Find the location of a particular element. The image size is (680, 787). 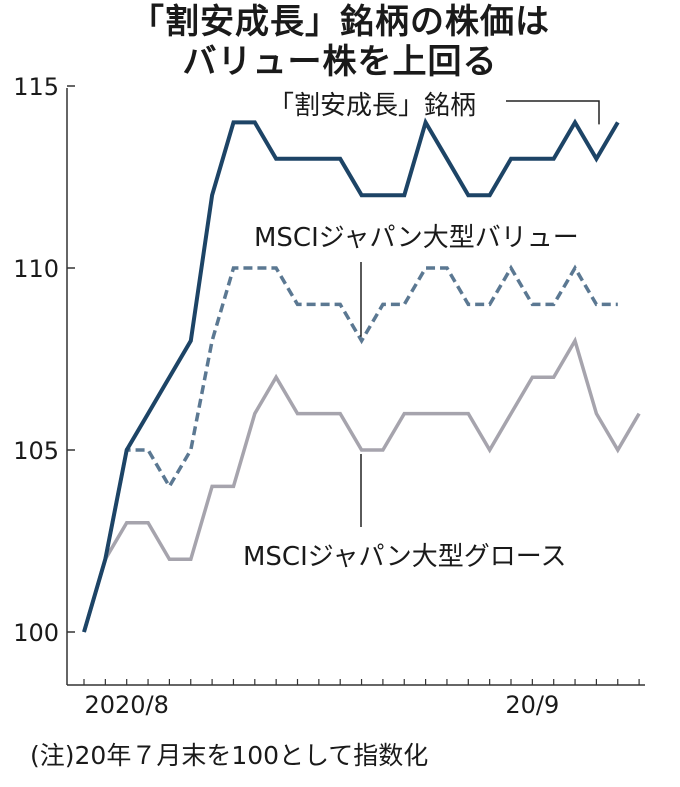

y-tick-label: 110 is located at coordinates (36, 269).